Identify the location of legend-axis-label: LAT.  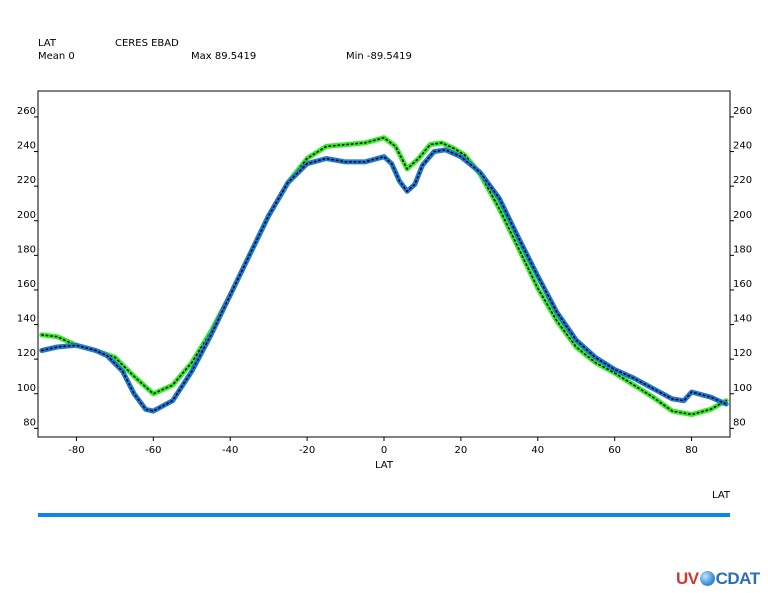
(721, 495).